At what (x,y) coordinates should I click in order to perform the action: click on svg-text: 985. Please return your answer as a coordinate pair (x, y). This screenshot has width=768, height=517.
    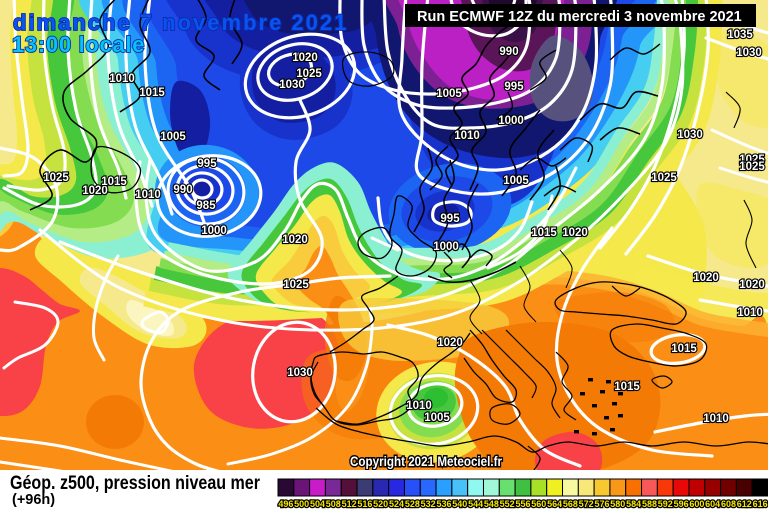
    Looking at the image, I should click on (206, 206).